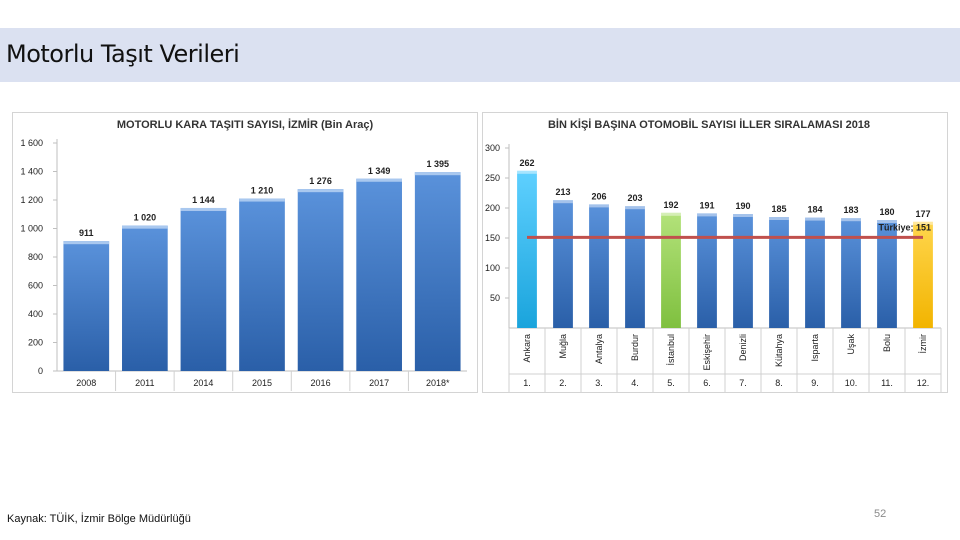  I want to click on x-tick-label: 2017, so click(379, 383).